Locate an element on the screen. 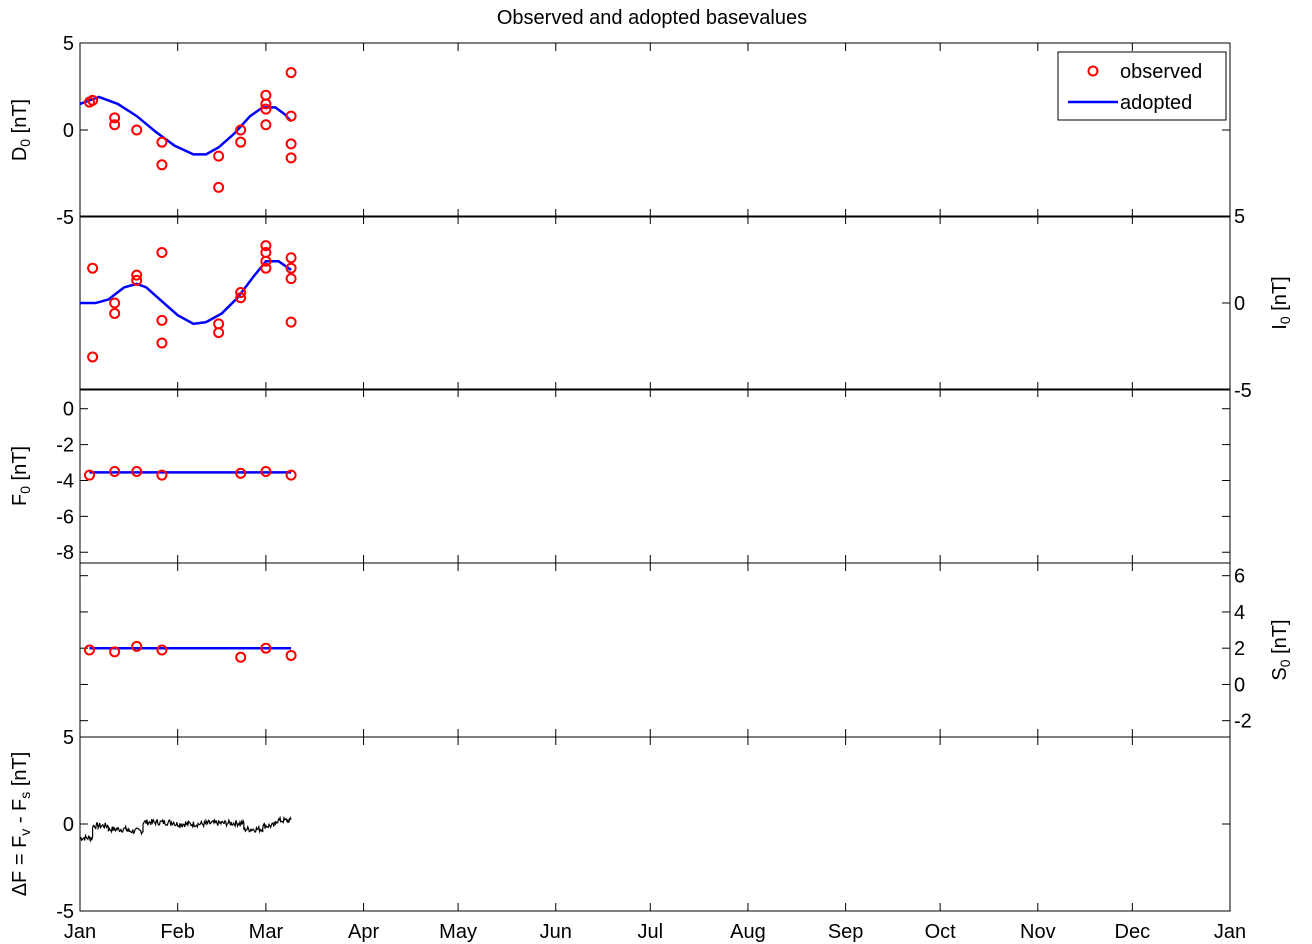  panel-D0-ytick-label: -5 is located at coordinates (65, 218).